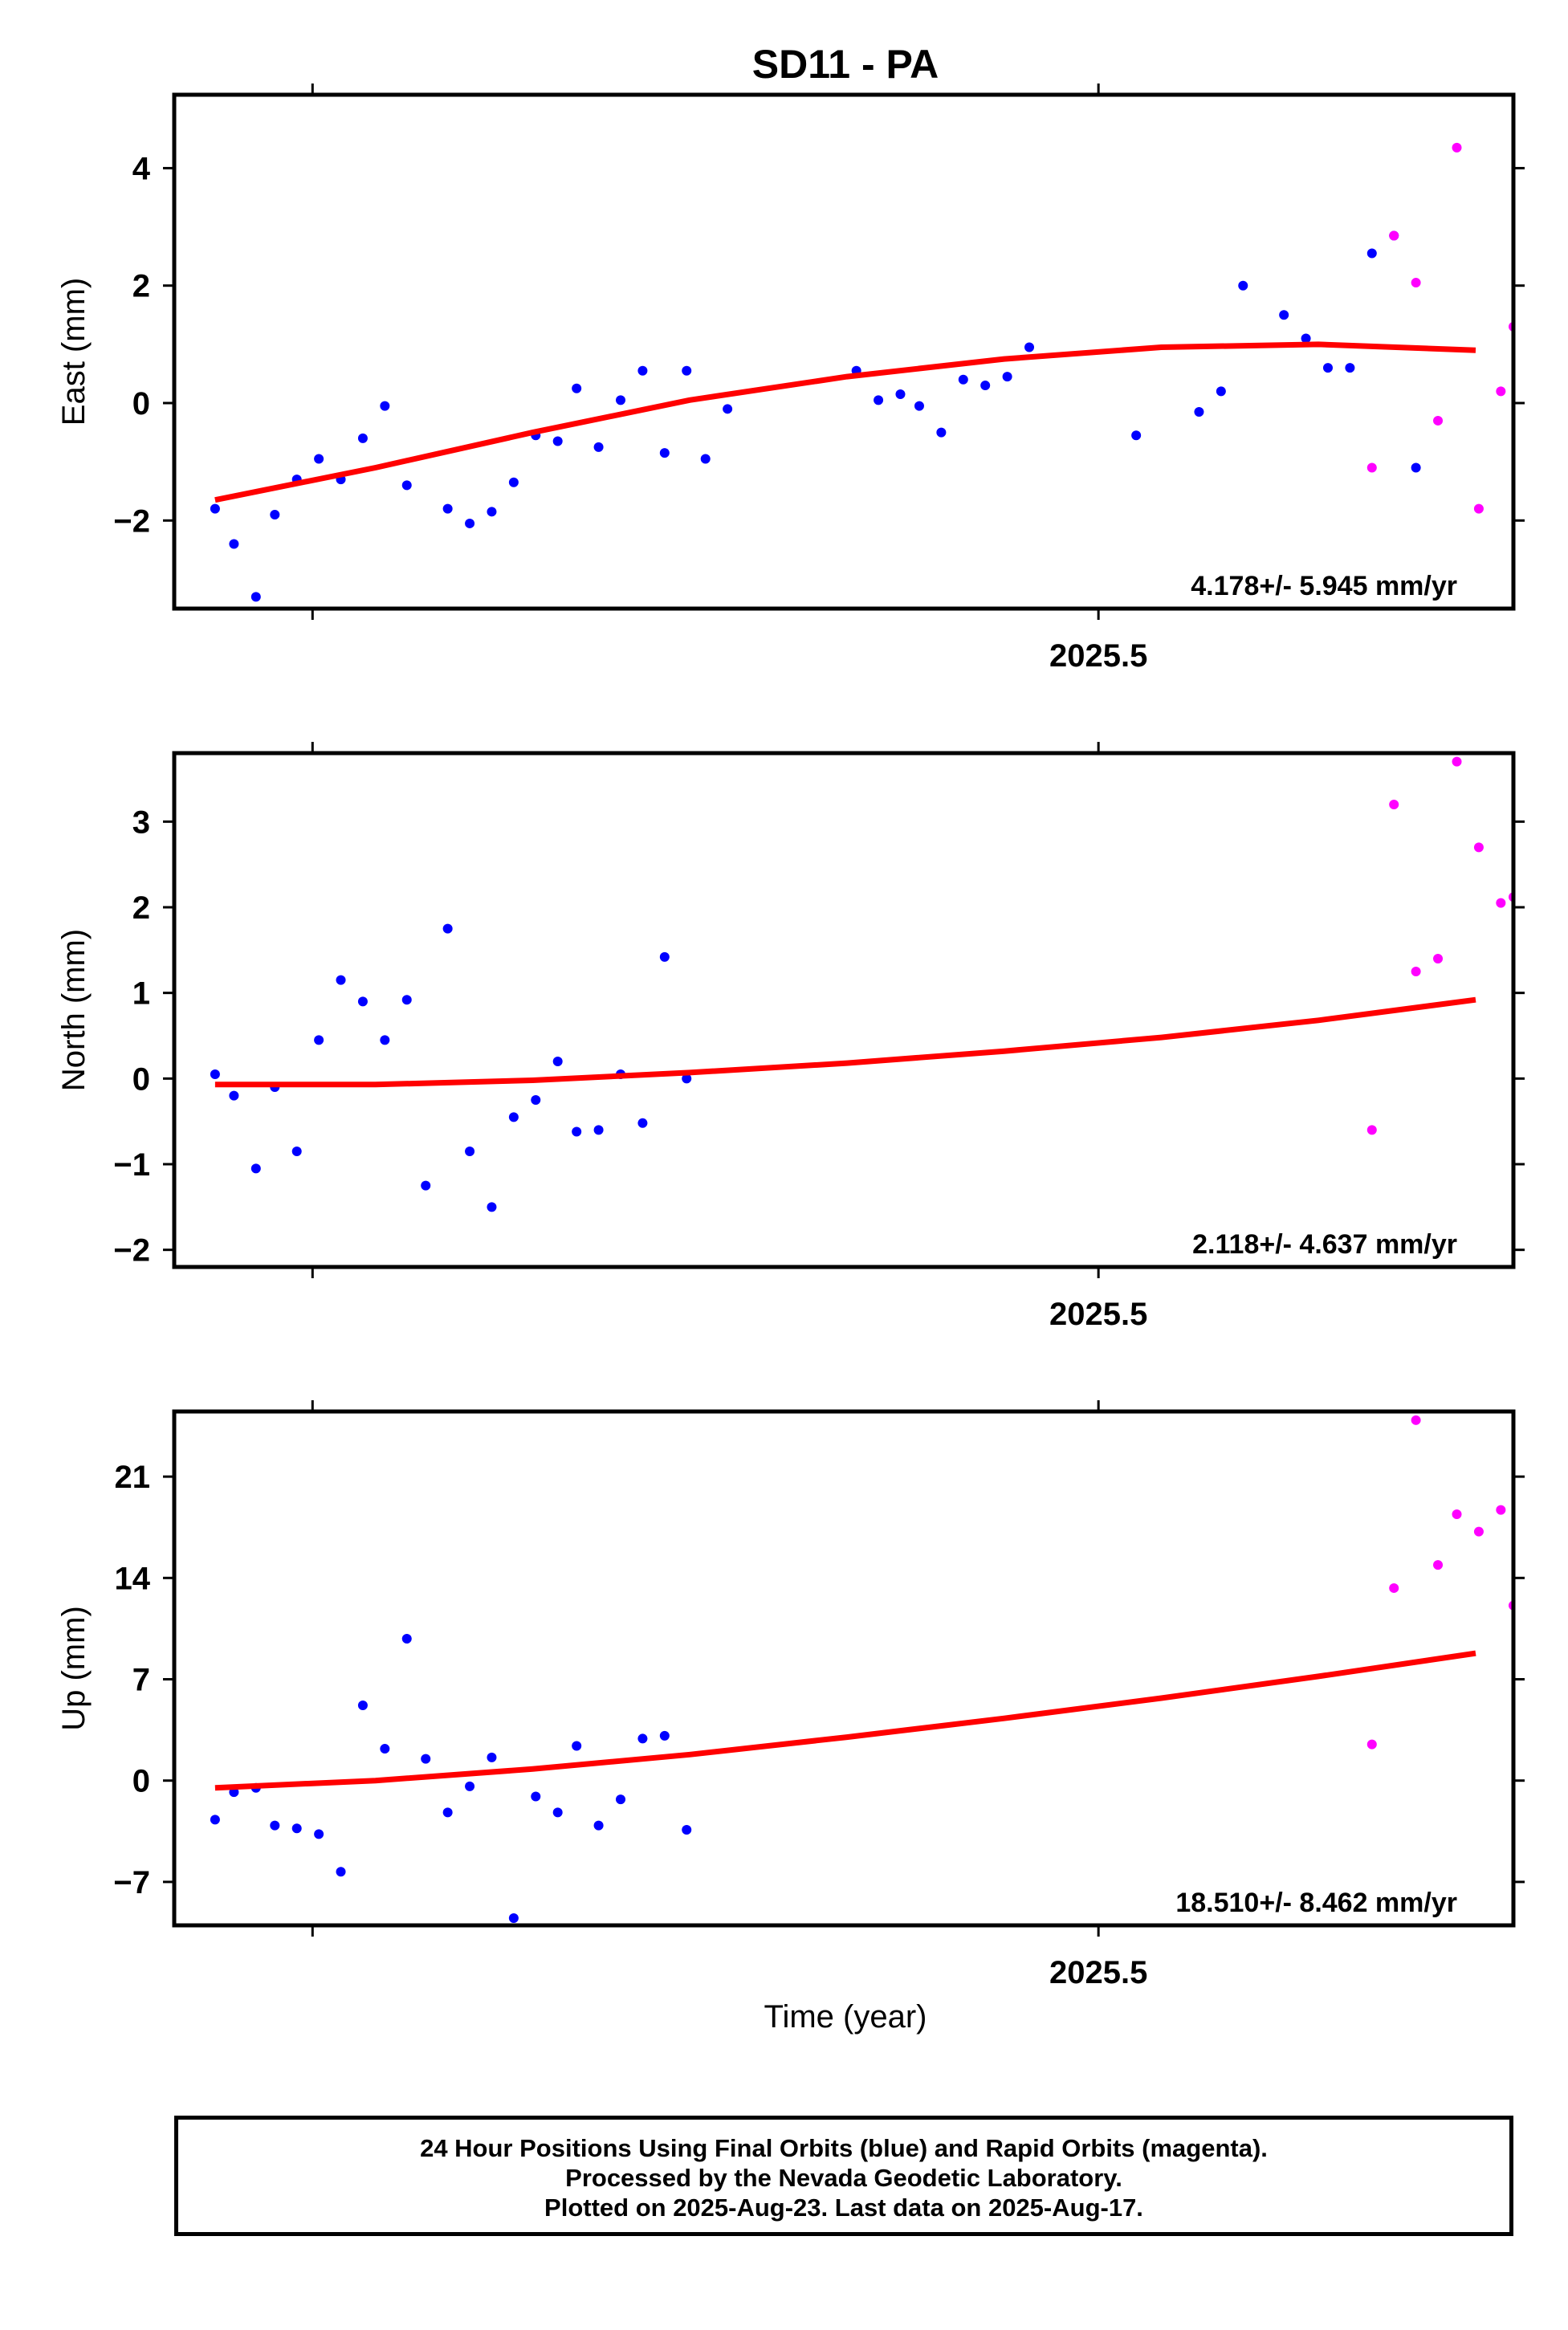 The width and height of the screenshot is (1568, 2330). Describe the element at coordinates (141, 168) in the screenshot. I see `y-tick-label: 4` at that location.